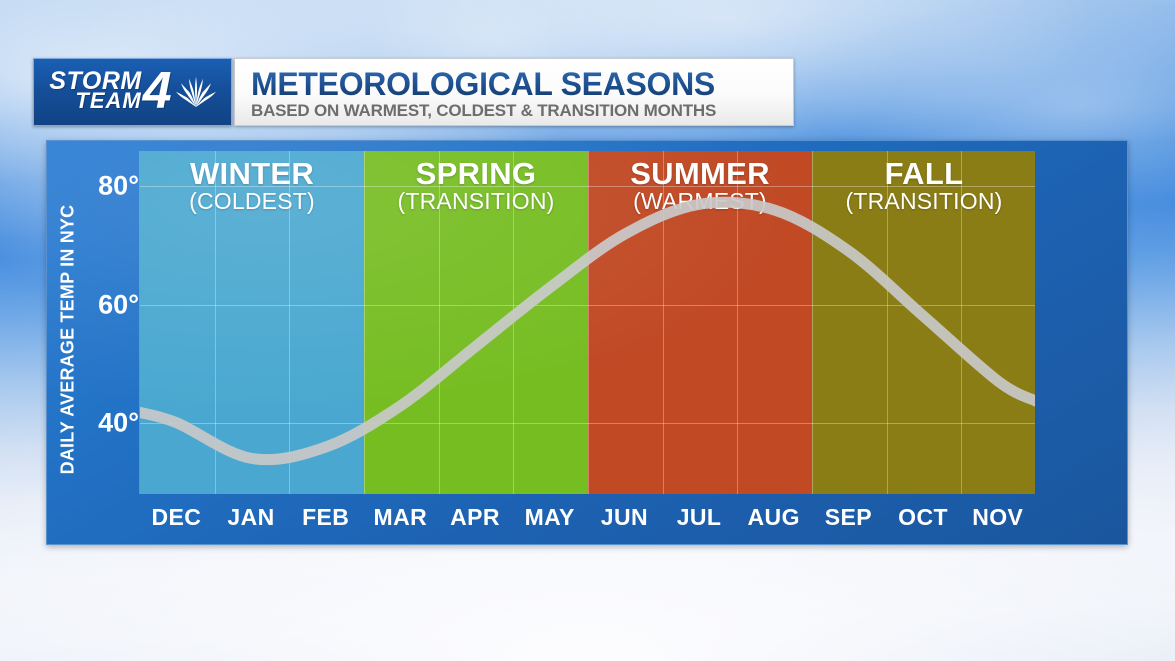  I want to click on month-label-mar: MAR, so click(400, 517).